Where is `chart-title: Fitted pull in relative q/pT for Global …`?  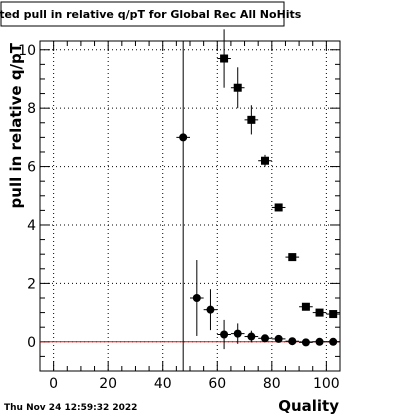 chart-title: Fitted pull in relative q/pT for Global … is located at coordinates (151, 14).